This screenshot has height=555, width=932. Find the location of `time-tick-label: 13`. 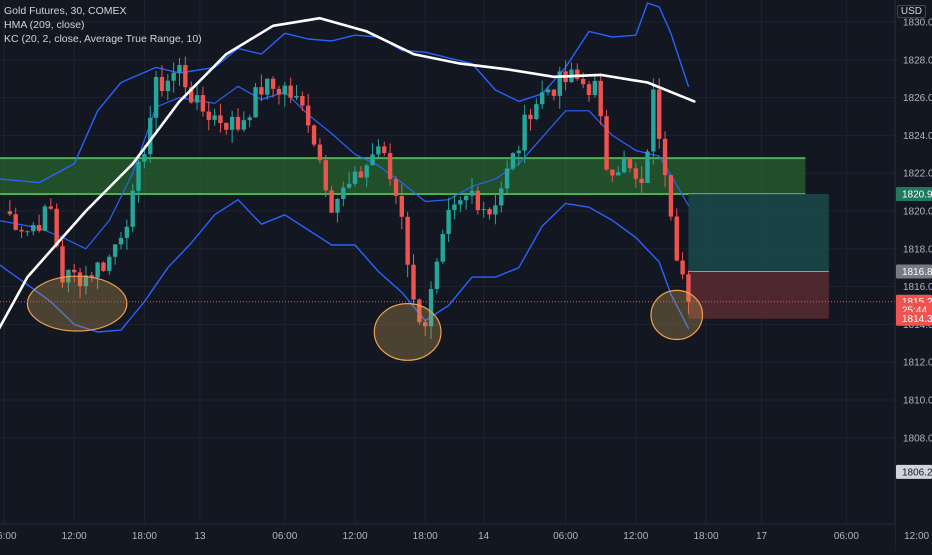

time-tick-label: 13 is located at coordinates (200, 536).